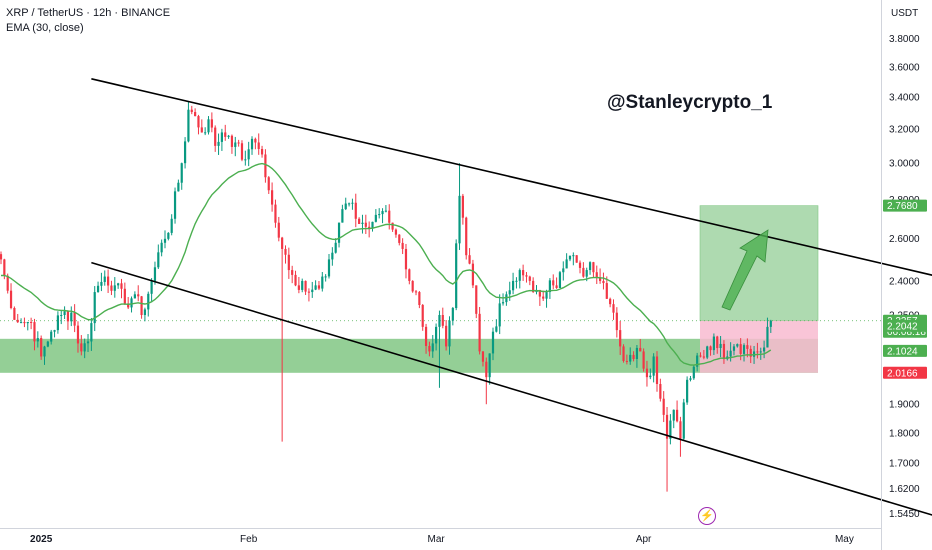 This screenshot has height=550, width=932. Describe the element at coordinates (707, 516) in the screenshot. I see `lightning-icon: ⚡` at that location.